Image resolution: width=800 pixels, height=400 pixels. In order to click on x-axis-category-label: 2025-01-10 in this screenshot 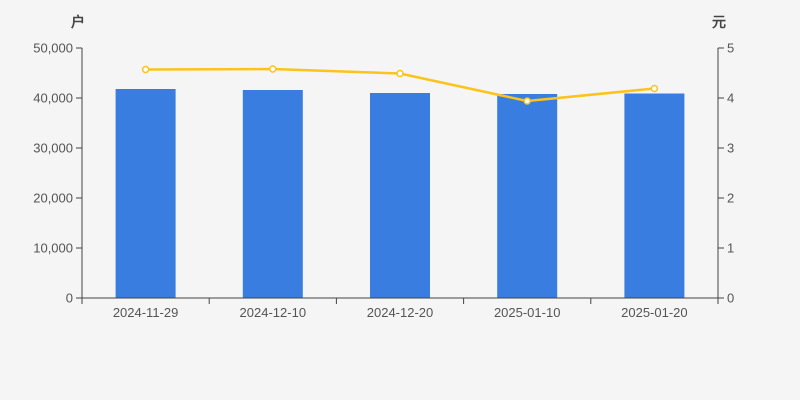, I will do `click(527, 312)`.